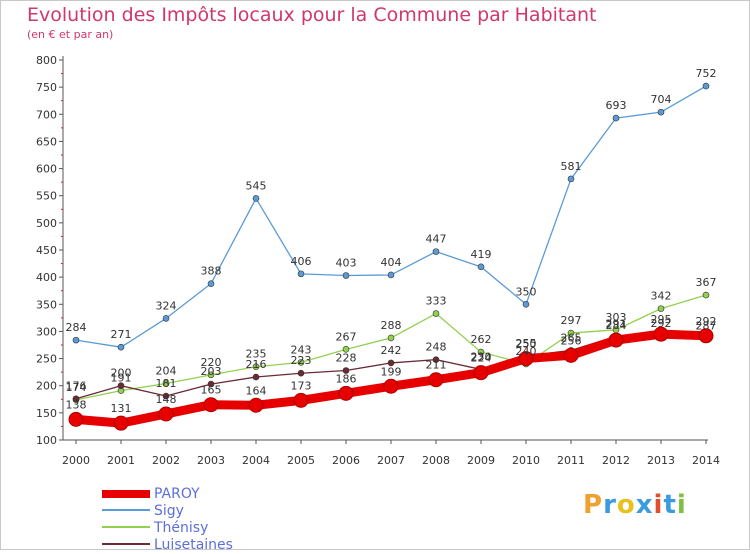 The width and height of the screenshot is (750, 554). Describe the element at coordinates (301, 460) in the screenshot. I see `x-tick-label: 2005` at that location.